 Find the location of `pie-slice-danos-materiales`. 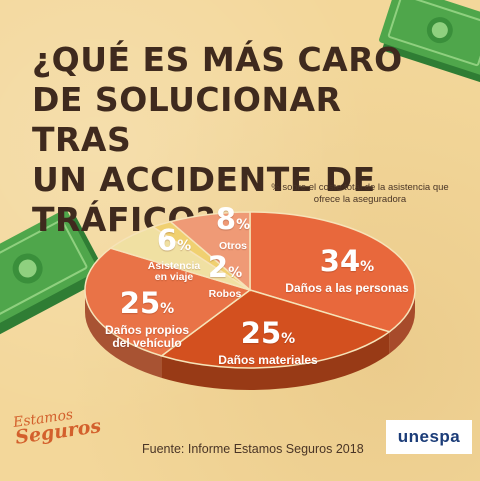

pie-slice-danos-materiales is located at coordinates (275, 329).